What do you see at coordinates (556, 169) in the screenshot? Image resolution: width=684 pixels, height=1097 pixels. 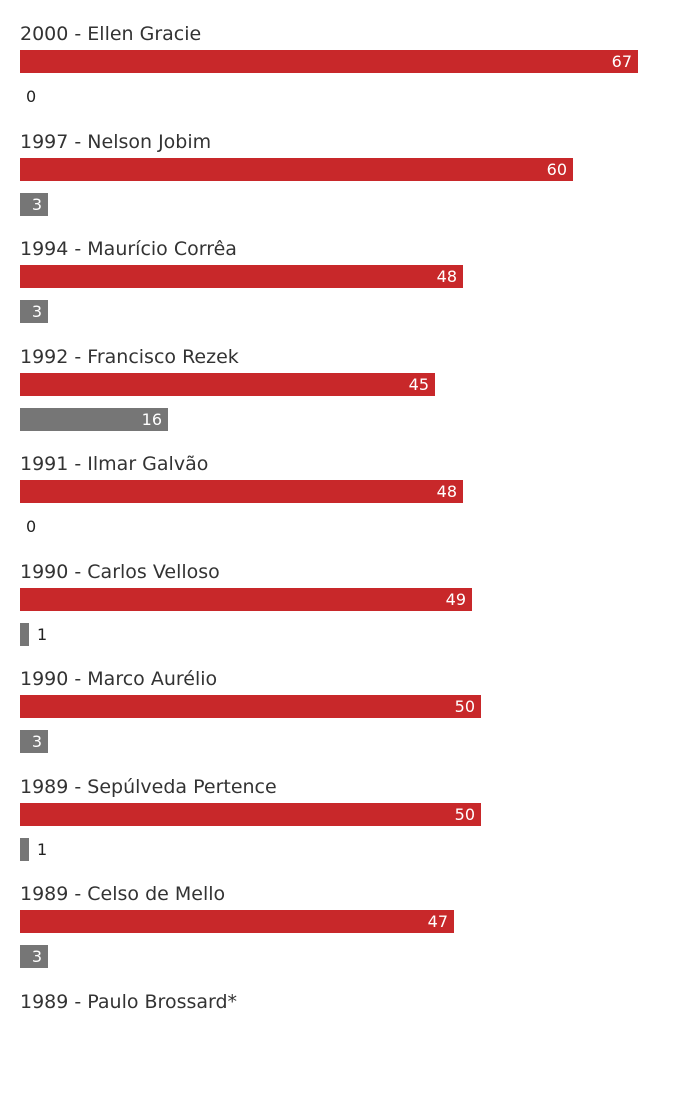 I see `bar-yes-value: 60` at bounding box center [556, 169].